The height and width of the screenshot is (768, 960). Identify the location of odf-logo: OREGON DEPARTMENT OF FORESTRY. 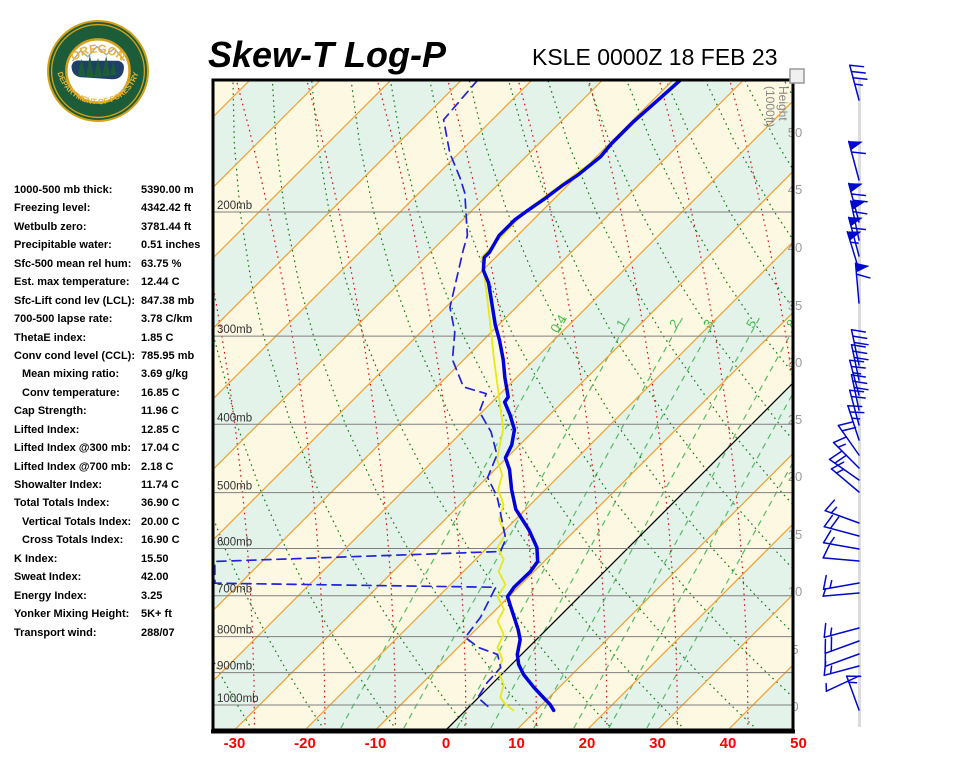
(98, 71).